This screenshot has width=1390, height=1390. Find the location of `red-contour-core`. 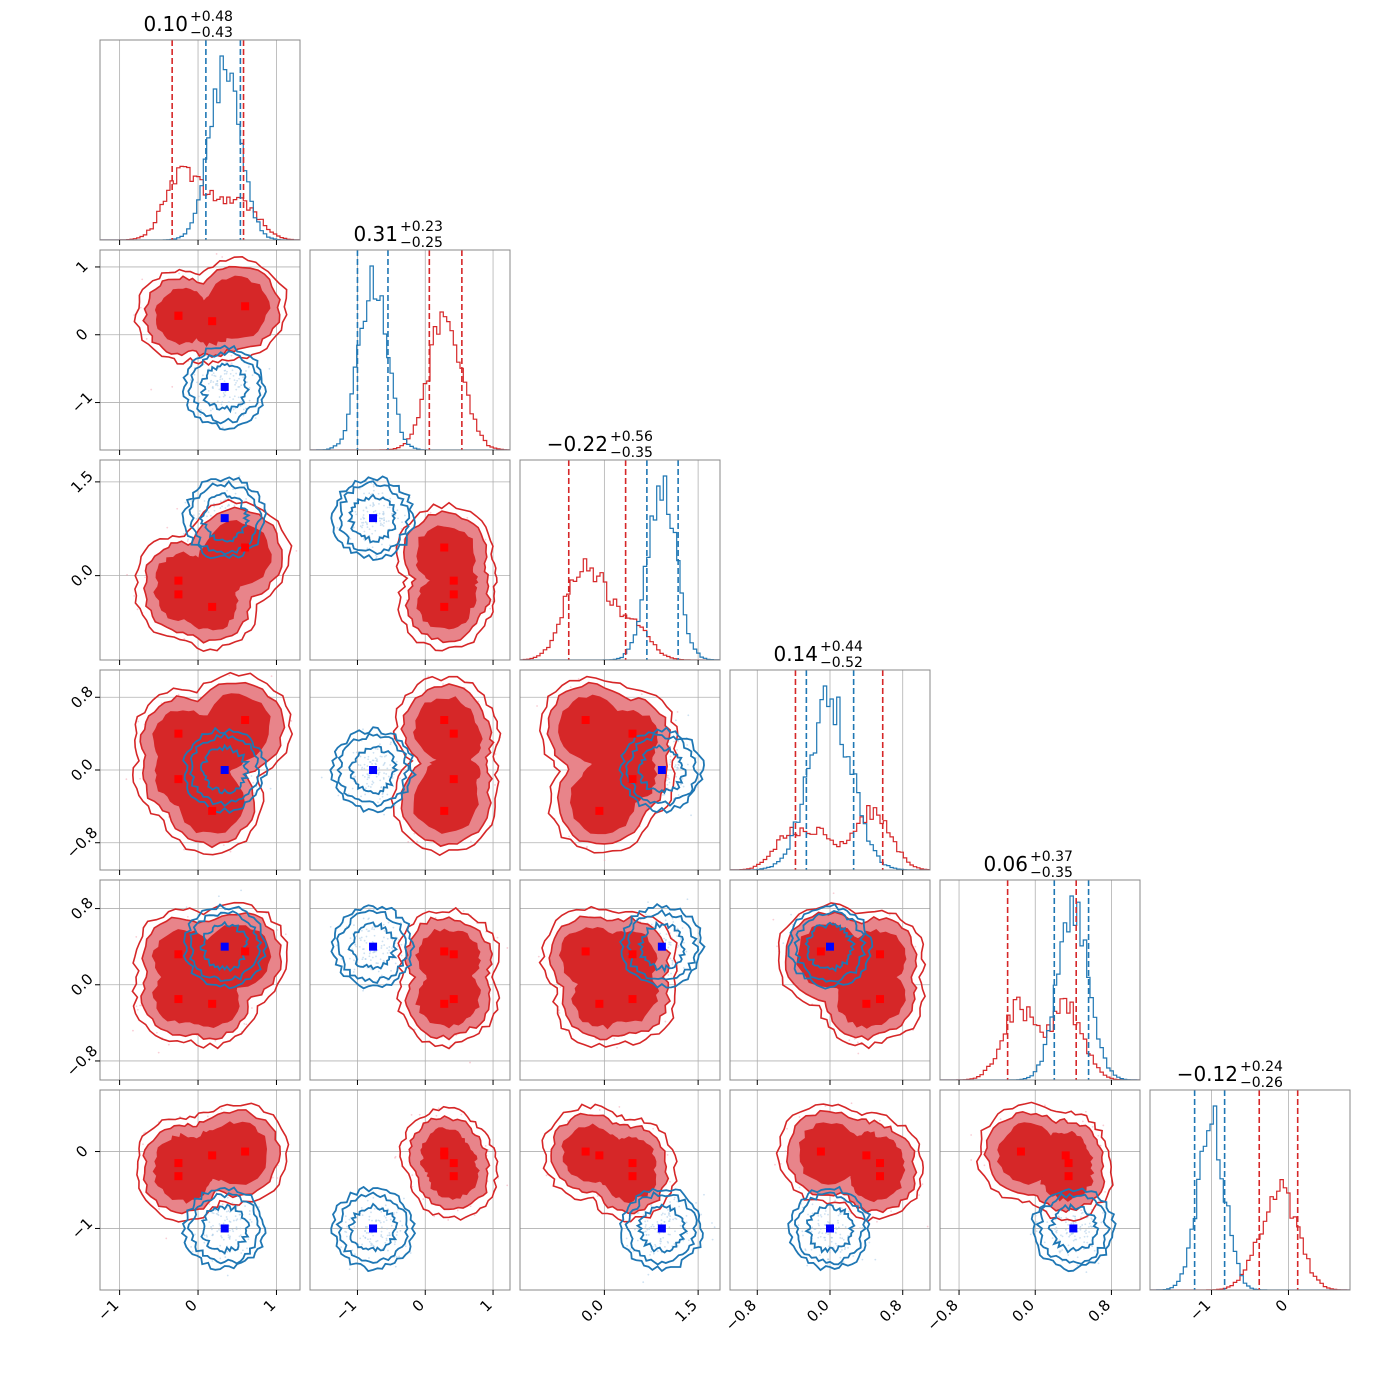

red-contour-core is located at coordinates (210, 1162).